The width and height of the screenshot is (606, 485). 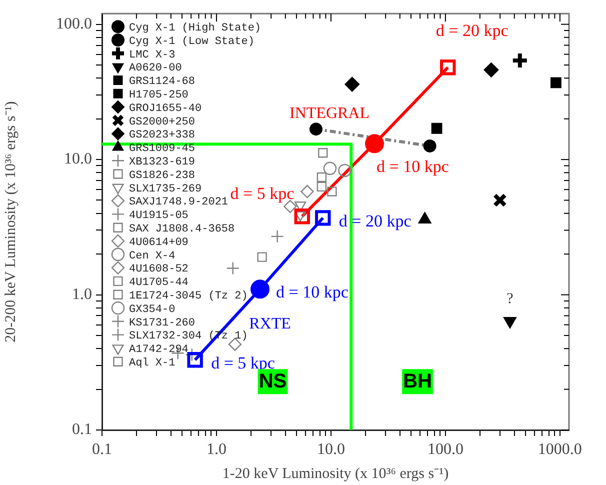 What do you see at coordinates (78, 159) in the screenshot?
I see `y-tick-label: 10.0` at bounding box center [78, 159].